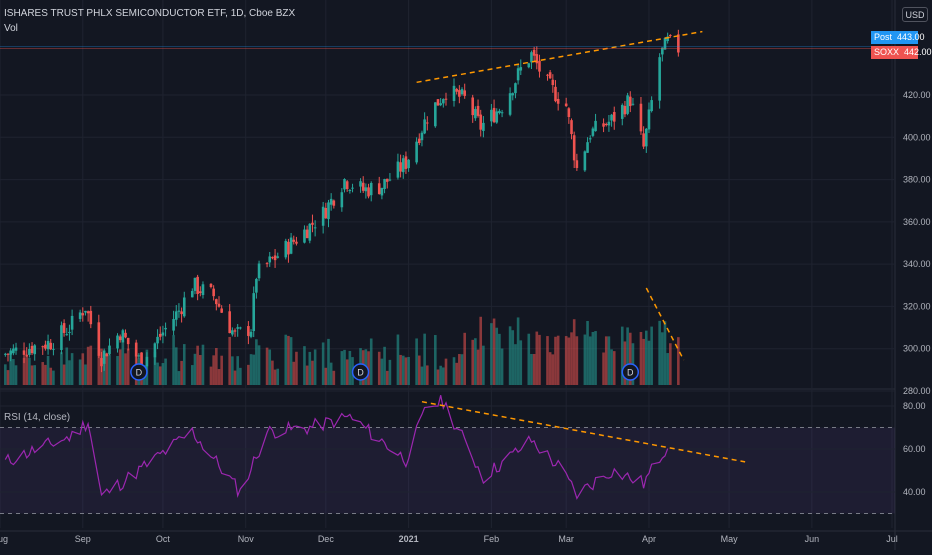 Image resolution: width=932 pixels, height=555 pixels. What do you see at coordinates (812, 539) in the screenshot?
I see `time-tick-label: Jun` at bounding box center [812, 539].